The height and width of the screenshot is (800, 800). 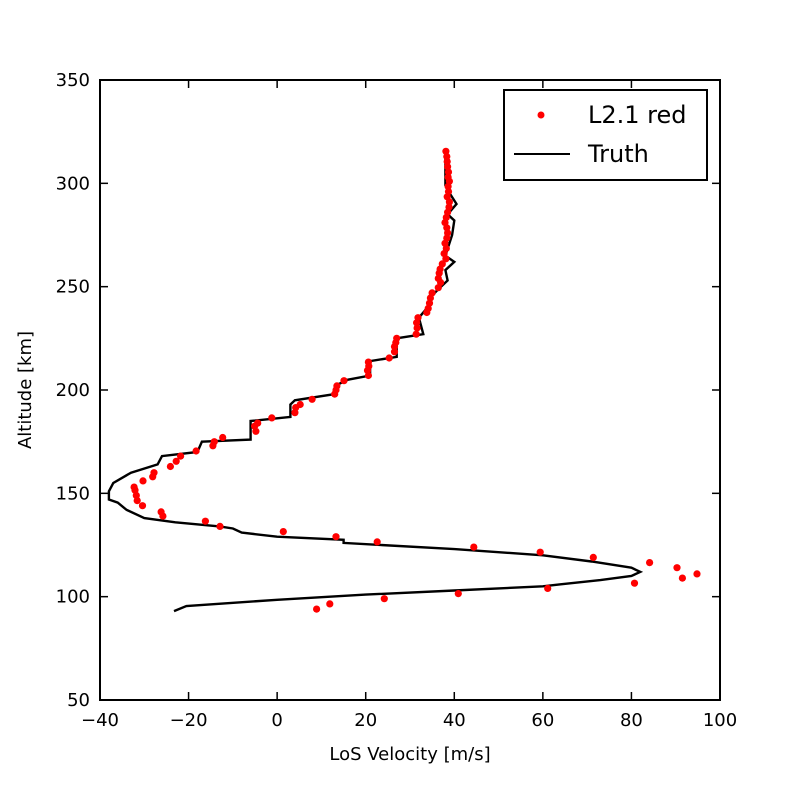 What do you see at coordinates (25, 390) in the screenshot?
I see `y-axis-label: Altitude [km]` at bounding box center [25, 390].